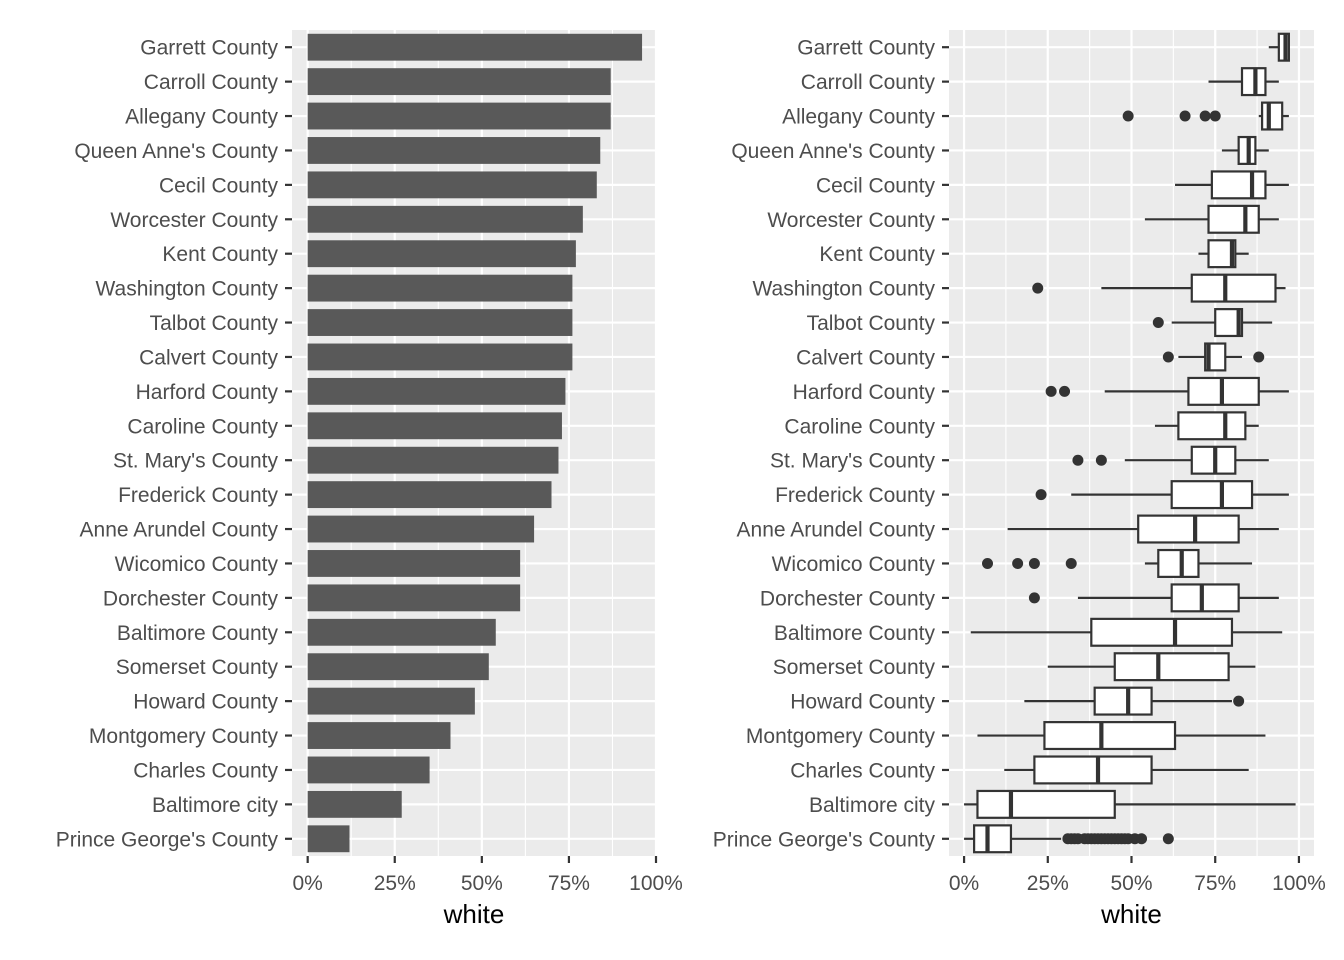  Describe the element at coordinates (474, 914) in the screenshot. I see `x-axis-title: white` at that location.